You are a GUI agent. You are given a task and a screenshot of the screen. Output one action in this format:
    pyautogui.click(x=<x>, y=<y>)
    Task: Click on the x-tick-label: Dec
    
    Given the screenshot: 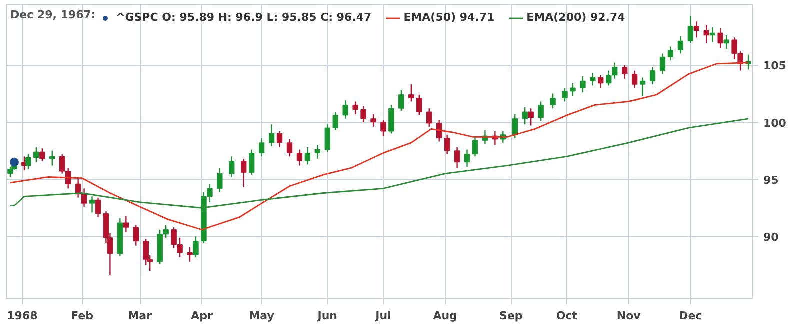 What is the action you would take?
    pyautogui.click(x=690, y=316)
    